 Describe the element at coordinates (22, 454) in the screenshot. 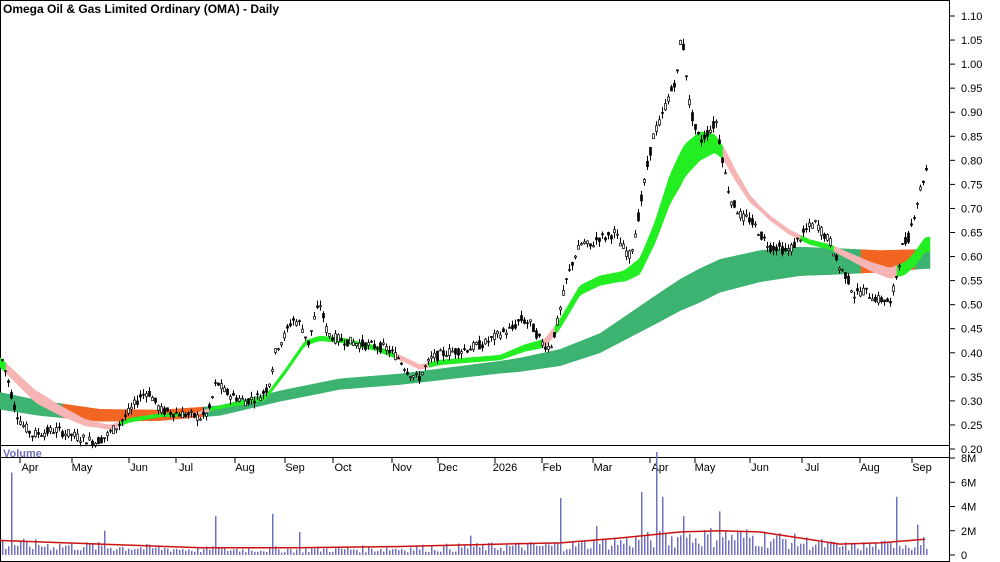

I see `volume-label: Volume` at that location.